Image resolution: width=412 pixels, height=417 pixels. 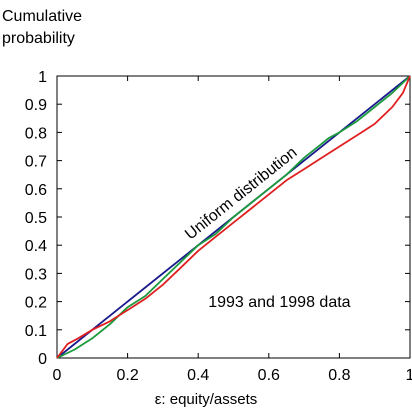 What do you see at coordinates (36, 105) in the screenshot?
I see `y-tick-label: 0.9` at bounding box center [36, 105].